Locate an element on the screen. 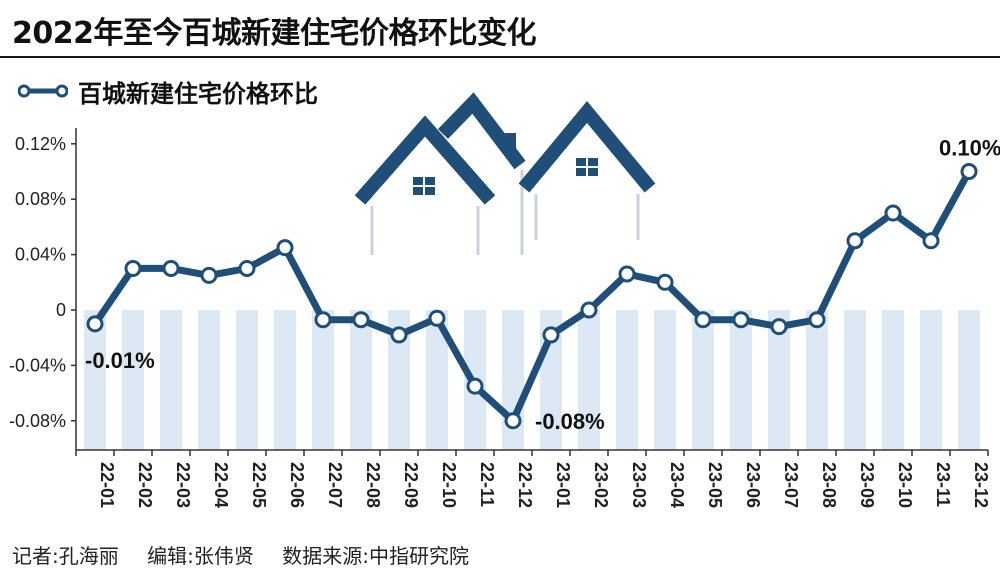 The width and height of the screenshot is (1000, 579). x-tick-label: 23-02 is located at coordinates (601, 485).